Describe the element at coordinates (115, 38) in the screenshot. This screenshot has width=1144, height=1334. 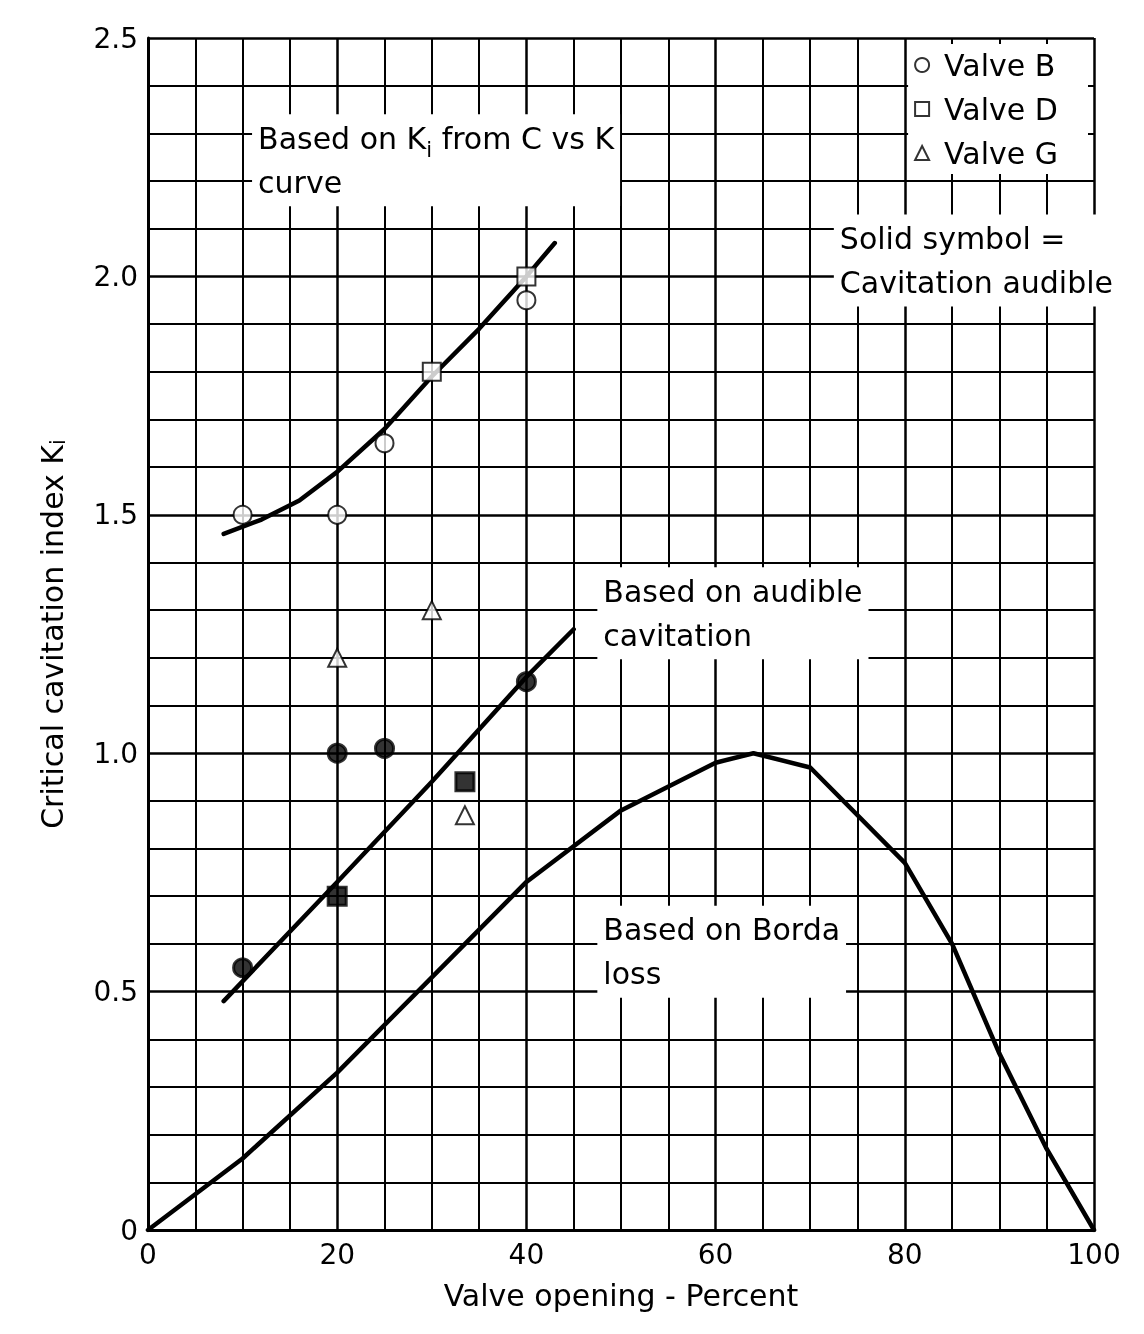
I see `y-tick-label: 2.5` at that location.